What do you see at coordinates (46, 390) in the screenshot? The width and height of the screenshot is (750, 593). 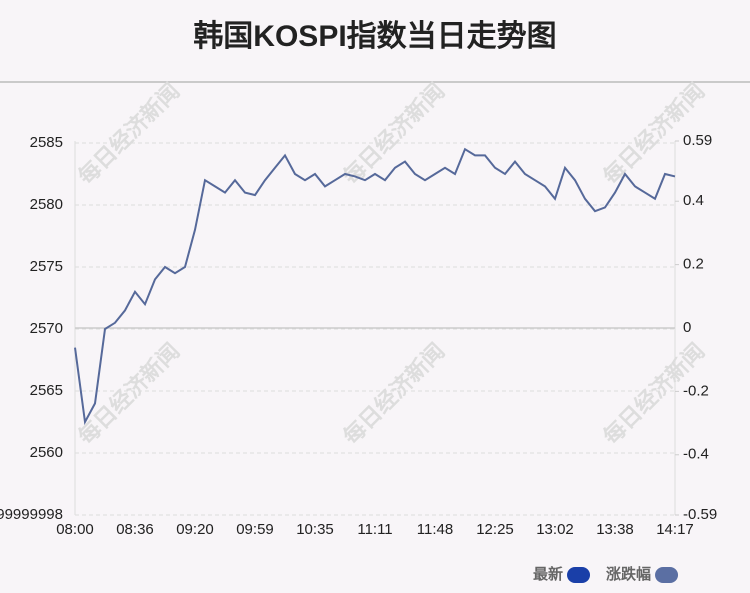 I see `y-tick-label: 2565` at bounding box center [46, 390].